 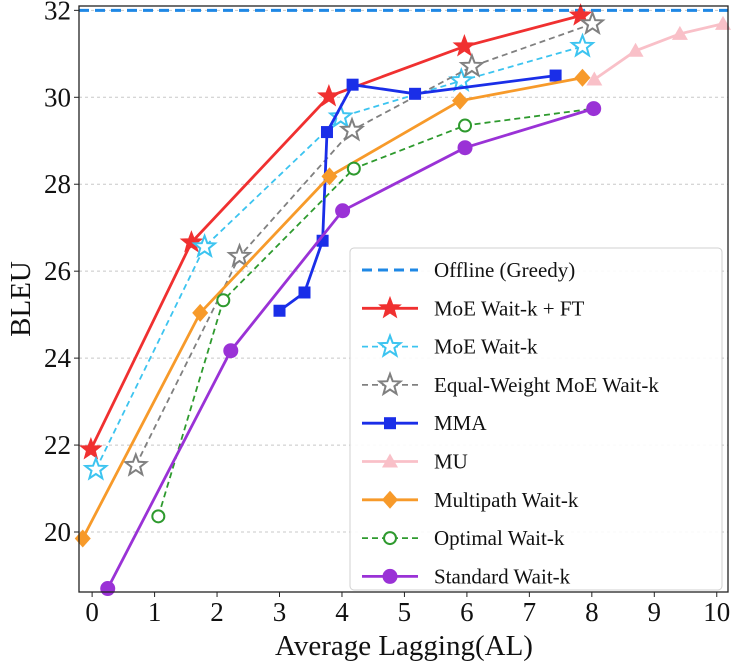 What do you see at coordinates (92, 612) in the screenshot?
I see `x-tick-label: 0` at bounding box center [92, 612].